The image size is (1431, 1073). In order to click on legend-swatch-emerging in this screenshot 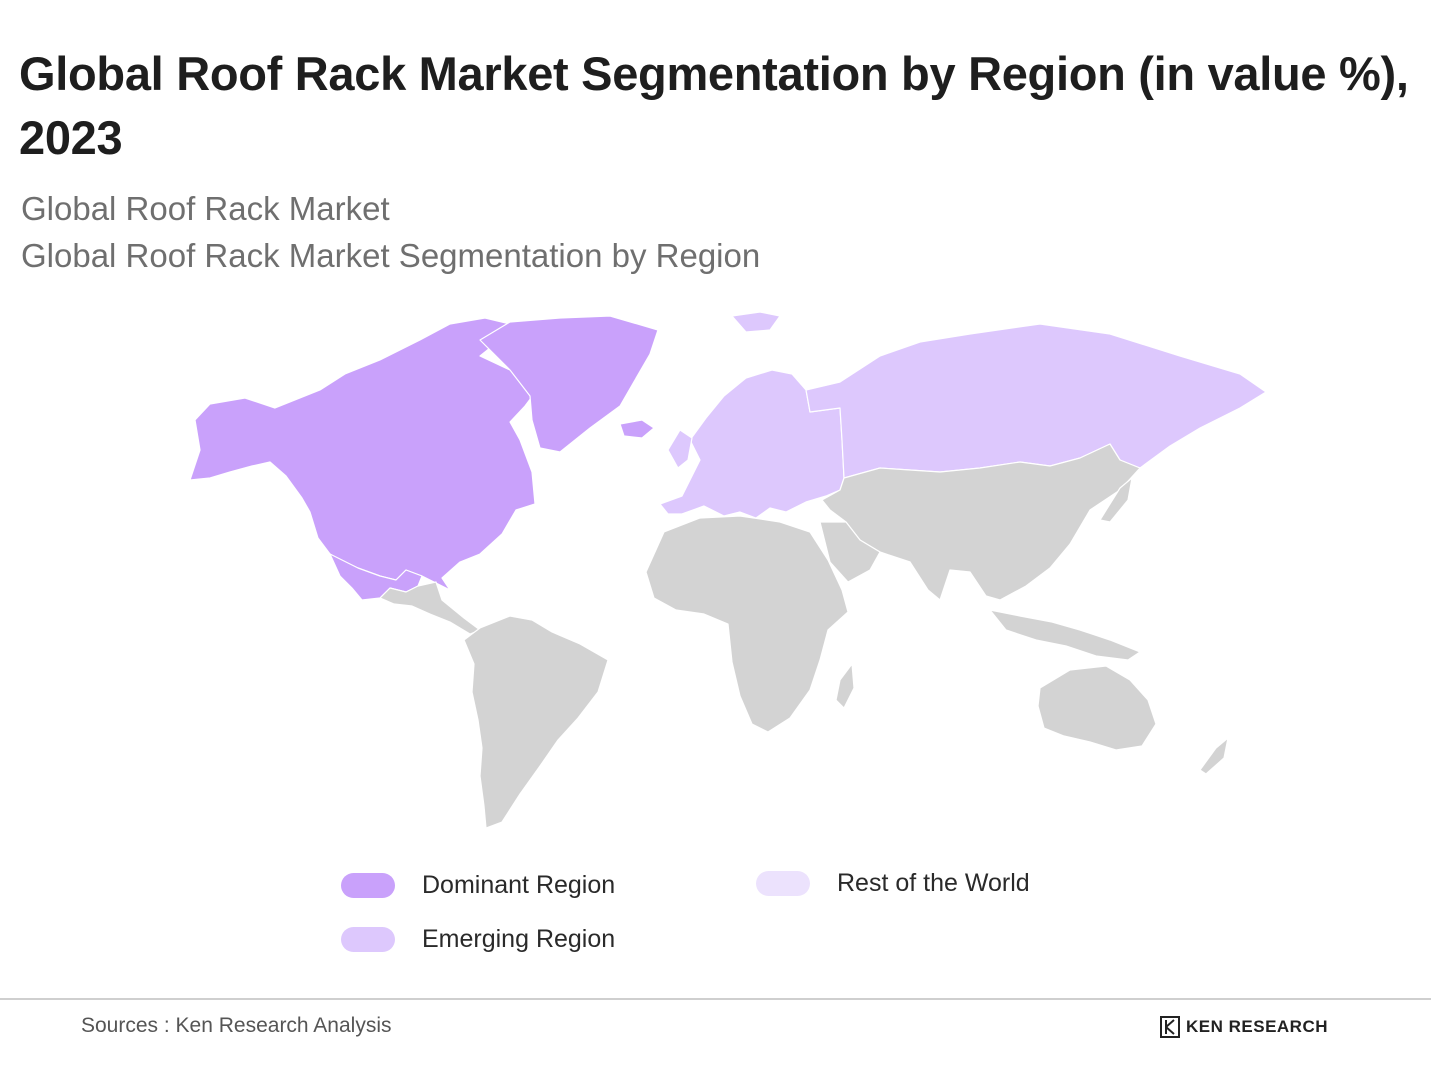, I will do `click(368, 939)`.